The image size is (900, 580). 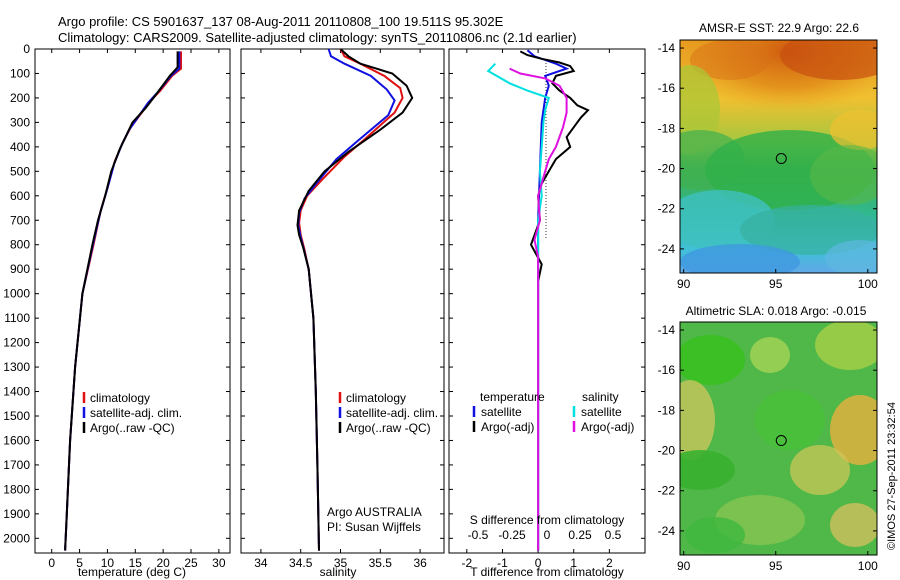 What do you see at coordinates (20, 245) in the screenshot?
I see `depth-tick-label: 800` at bounding box center [20, 245].